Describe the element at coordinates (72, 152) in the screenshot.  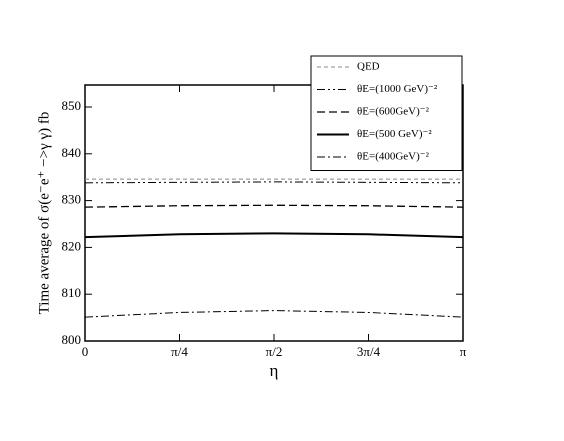
I see `y-tick-label: 840` at that location.